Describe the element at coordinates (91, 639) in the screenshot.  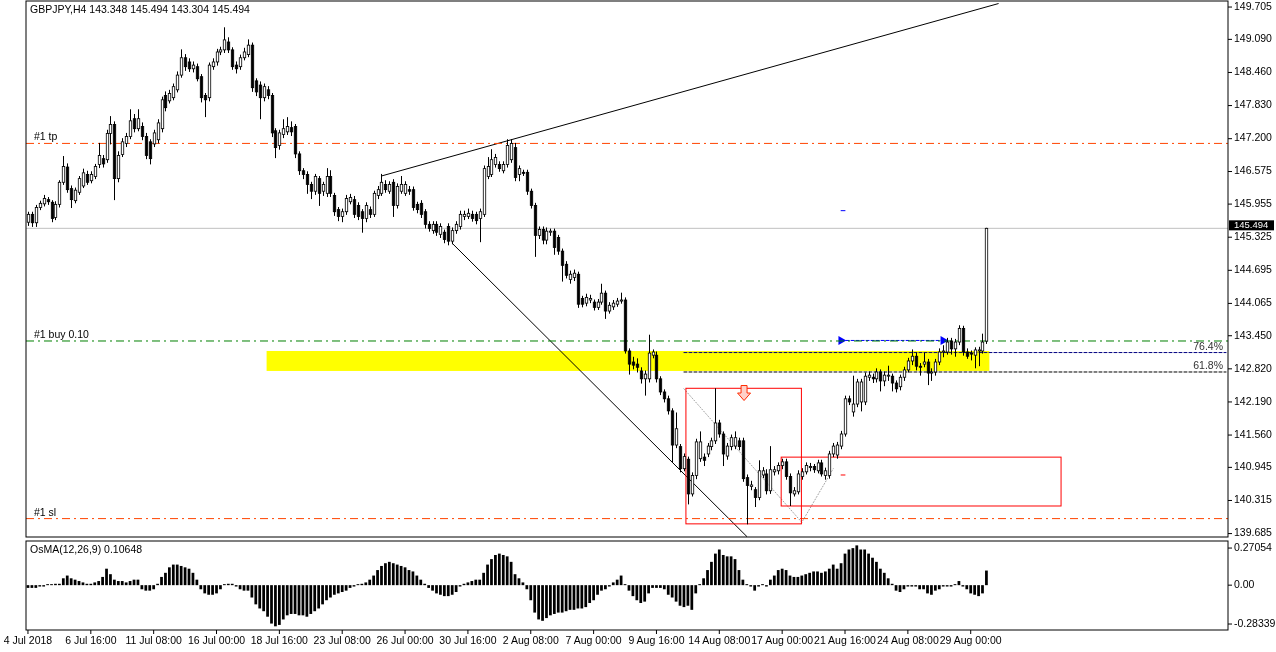
I see `x-tick-label: 6 Jul 16:00` at that location.